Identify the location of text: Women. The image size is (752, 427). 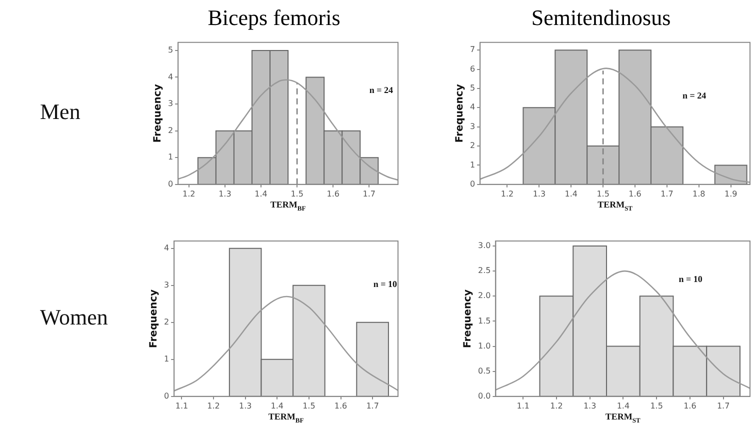
(74, 317).